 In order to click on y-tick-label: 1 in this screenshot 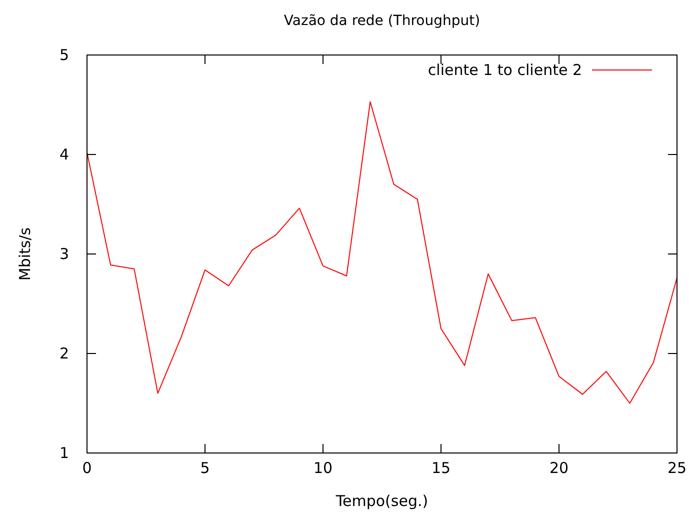, I will do `click(64, 453)`.